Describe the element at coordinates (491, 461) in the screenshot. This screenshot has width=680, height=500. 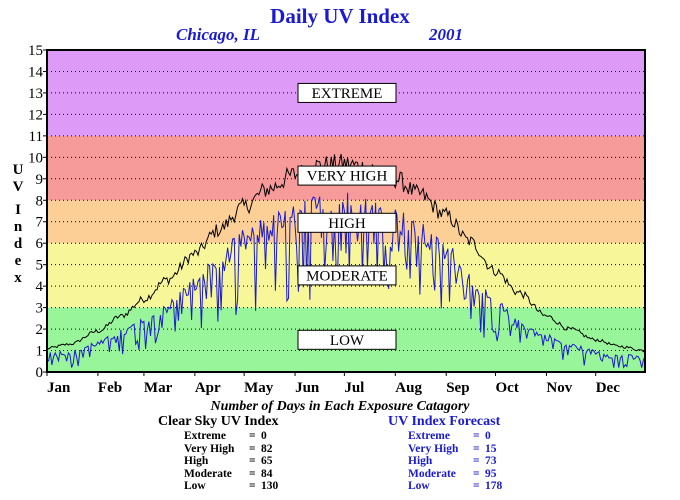
I see `row-value: 73` at that location.